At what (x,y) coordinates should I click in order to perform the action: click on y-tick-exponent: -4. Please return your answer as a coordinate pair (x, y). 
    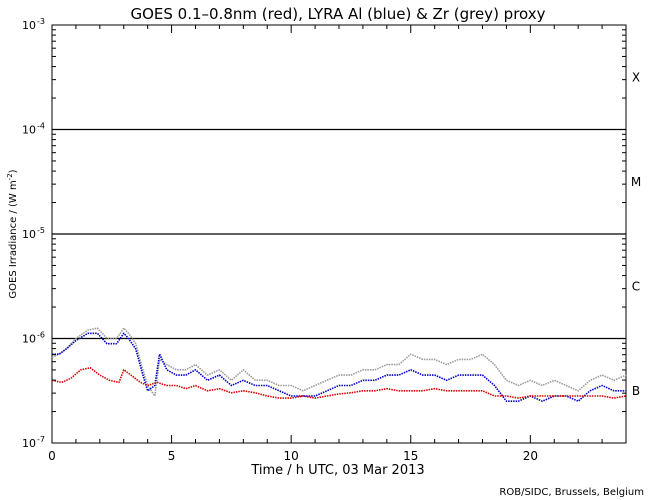
    Looking at the image, I should click on (41, 126).